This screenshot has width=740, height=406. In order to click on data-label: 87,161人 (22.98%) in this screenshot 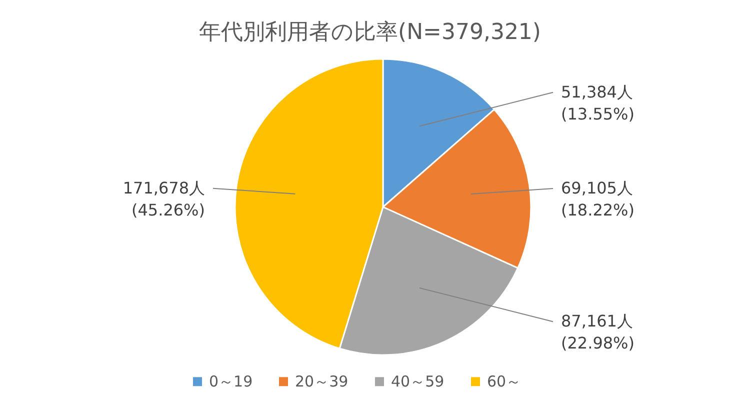, I will do `click(597, 332)`.